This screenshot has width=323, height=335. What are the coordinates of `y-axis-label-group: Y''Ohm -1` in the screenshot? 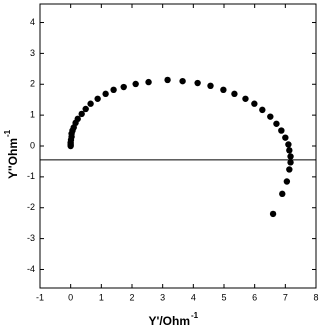 It's located at (11, 154).